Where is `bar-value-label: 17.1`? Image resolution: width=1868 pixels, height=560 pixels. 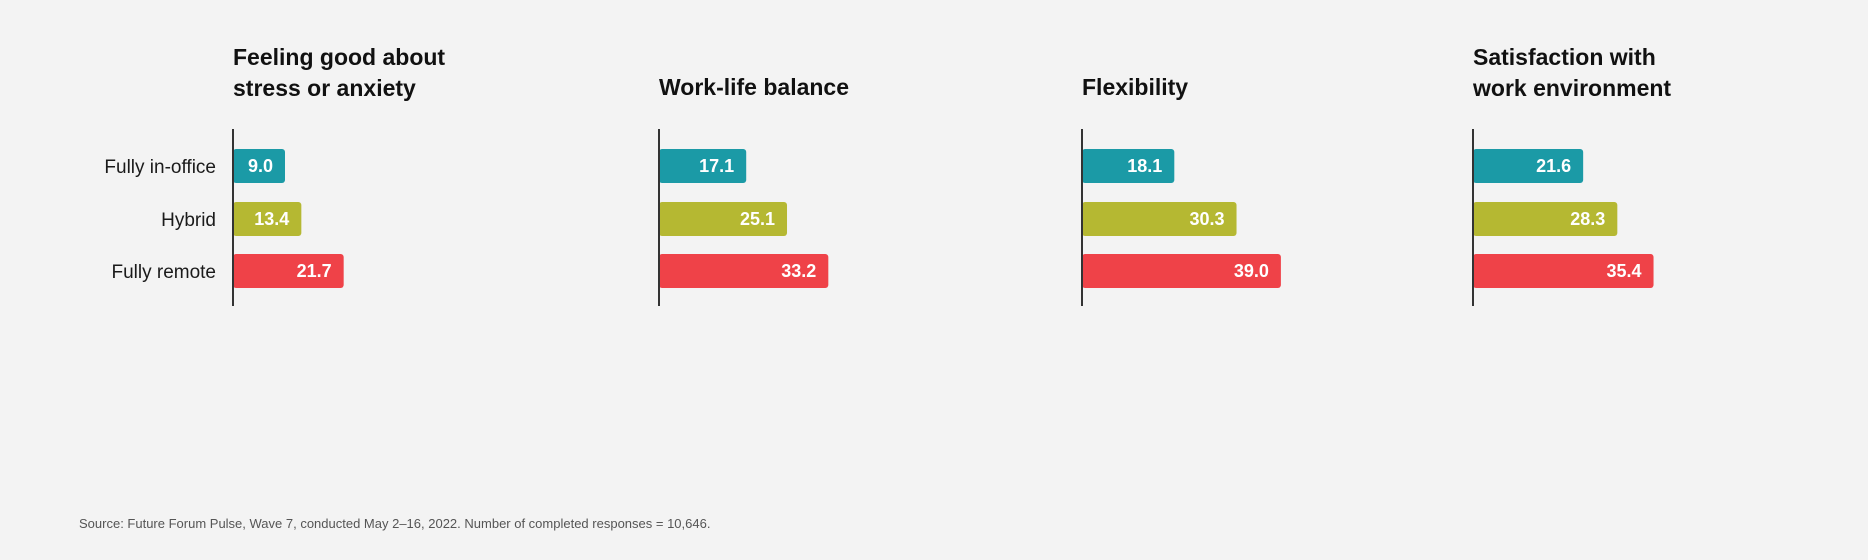 bar-value-label: 17.1 is located at coordinates (716, 166).